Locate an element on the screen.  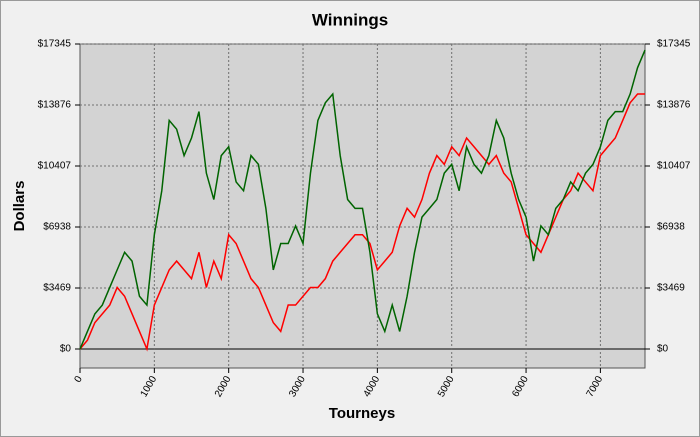
y2-tick-label: $6938 is located at coordinates (671, 227).